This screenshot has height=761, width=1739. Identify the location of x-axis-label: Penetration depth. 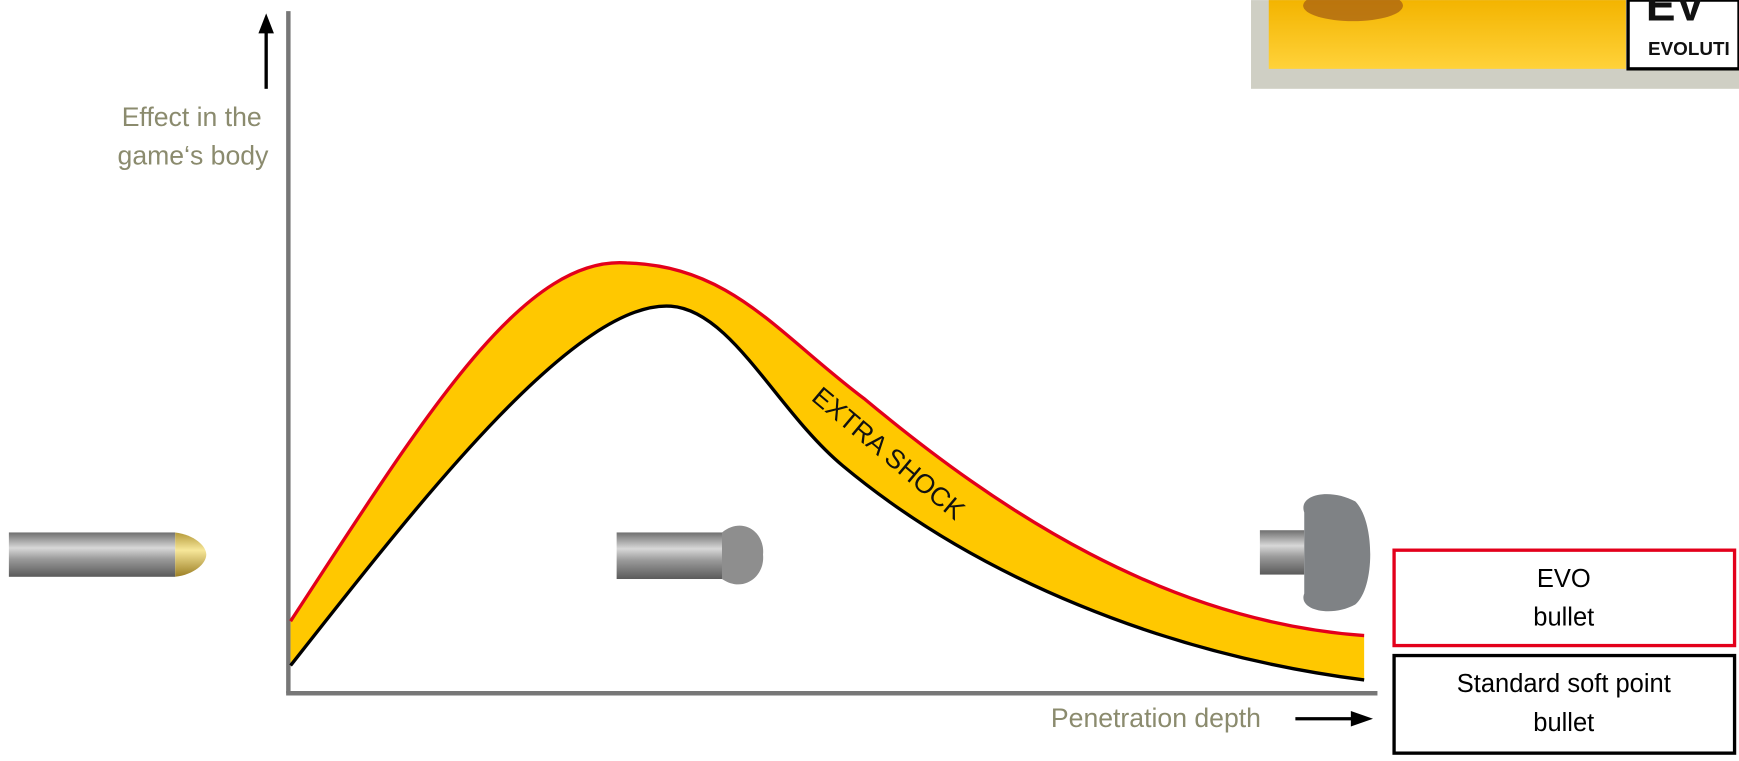
(1156, 718).